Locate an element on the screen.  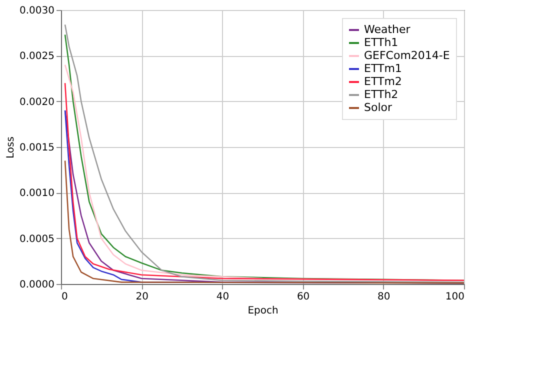
x-tick-label: 0 is located at coordinates (65, 297).